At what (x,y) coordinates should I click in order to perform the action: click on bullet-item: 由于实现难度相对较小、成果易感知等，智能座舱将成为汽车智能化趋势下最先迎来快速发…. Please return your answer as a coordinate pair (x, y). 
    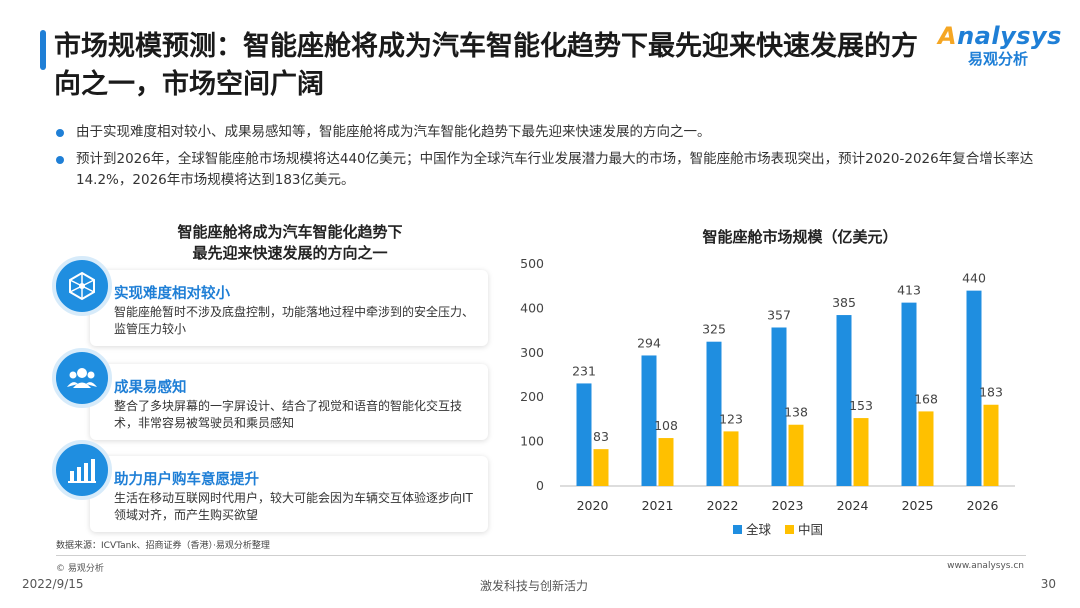
    Looking at the image, I should click on (551, 132).